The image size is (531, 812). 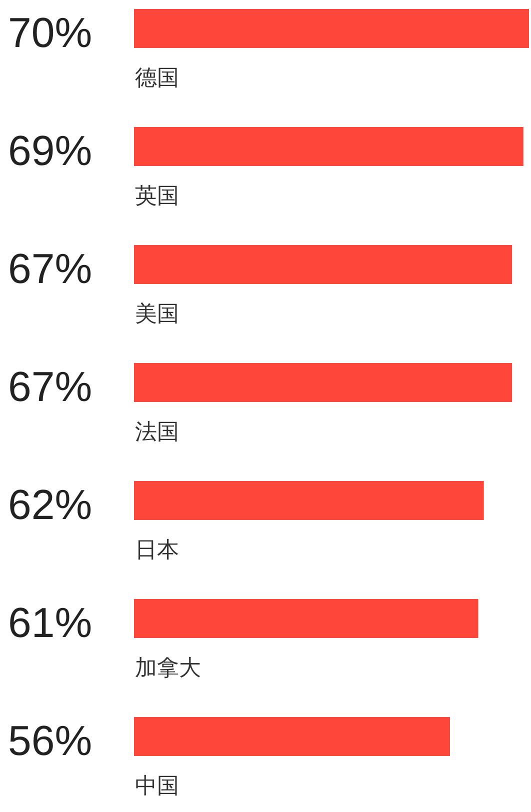 What do you see at coordinates (157, 785) in the screenshot?
I see `y-tick-label: 中国` at bounding box center [157, 785].